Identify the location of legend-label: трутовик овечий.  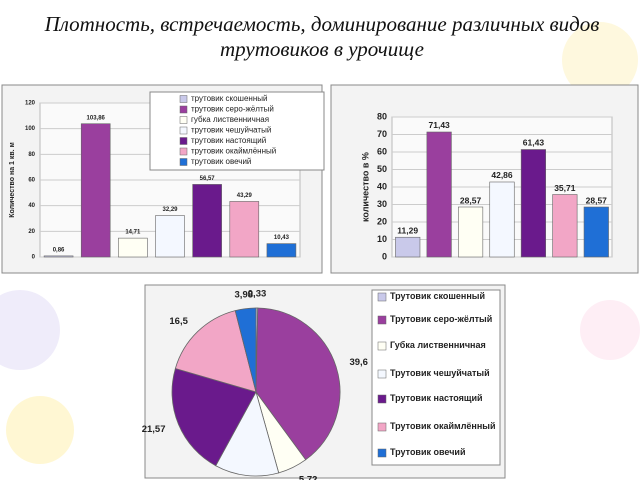
(221, 161).